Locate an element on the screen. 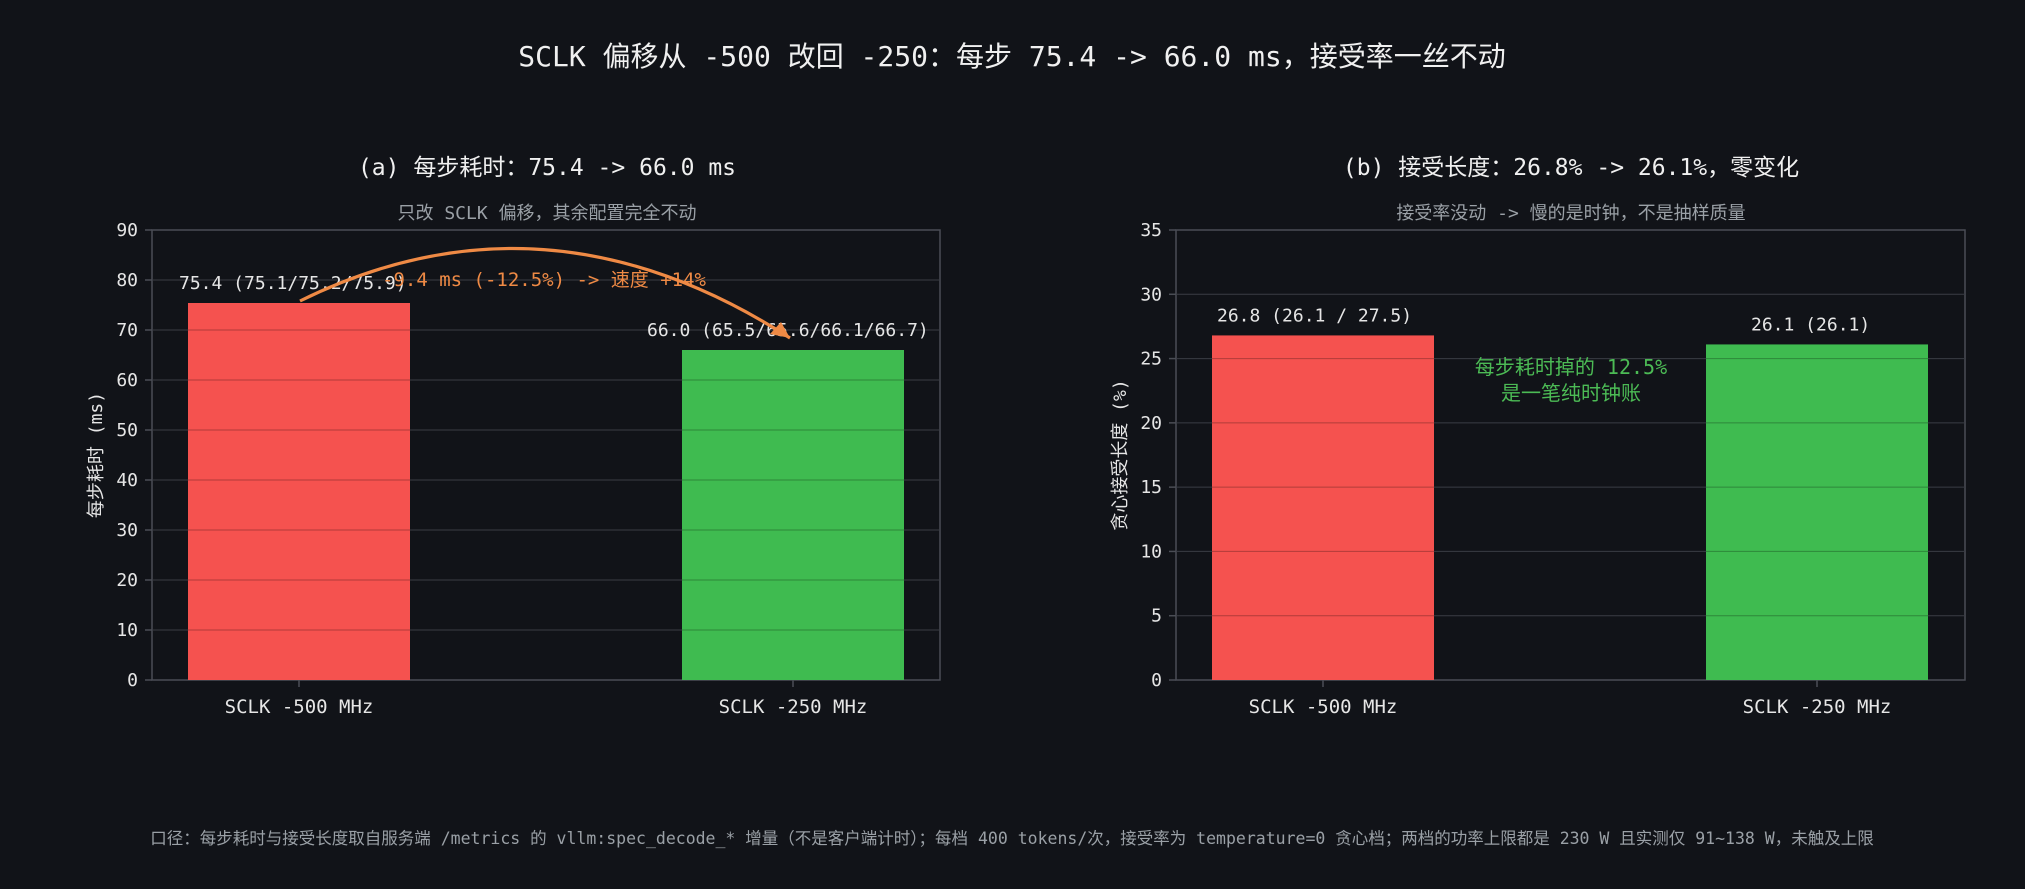  panel-b-data-label-2: 26.1 (26.1) is located at coordinates (1810, 324).